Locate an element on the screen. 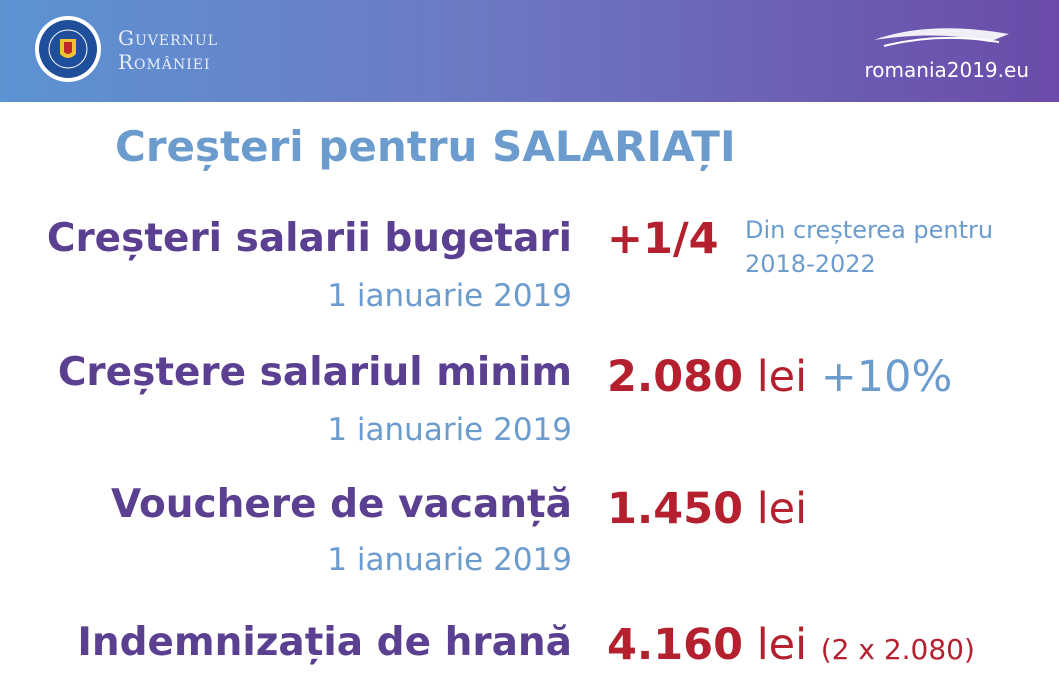 This screenshot has width=1059, height=700. value: +1/4 is located at coordinates (663, 239).